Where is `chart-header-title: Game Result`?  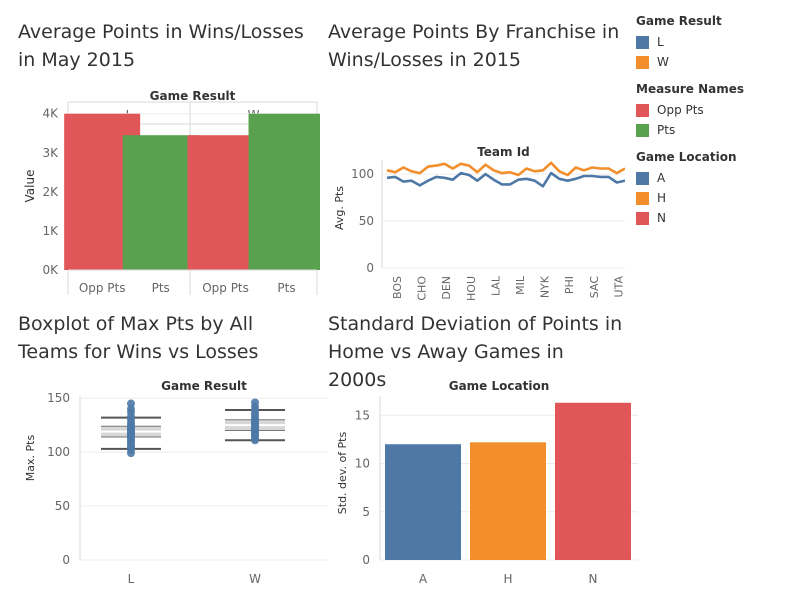 chart-header-title: Game Result is located at coordinates (204, 386).